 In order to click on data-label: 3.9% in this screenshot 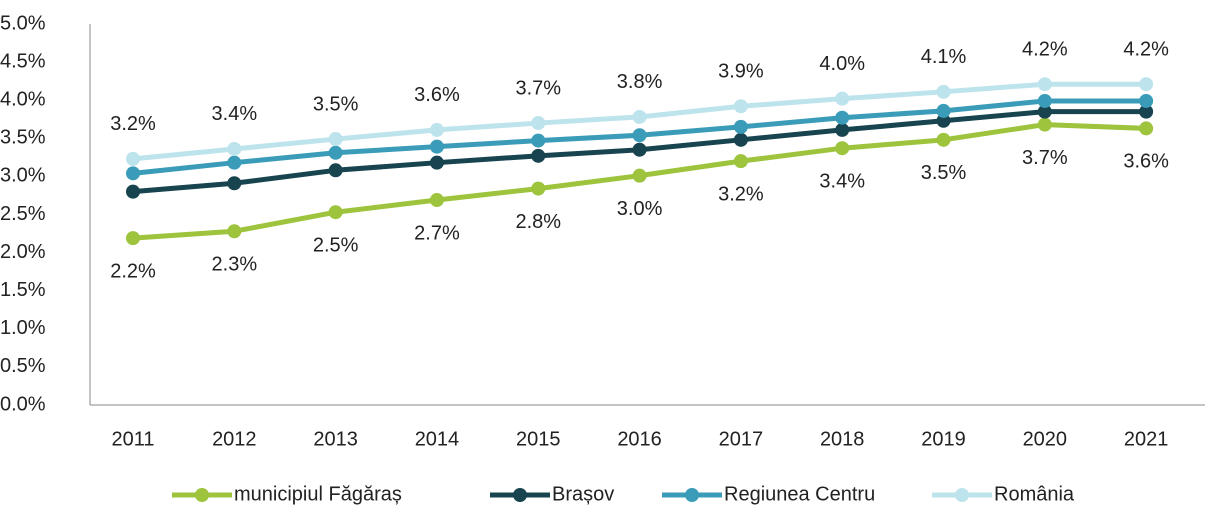, I will do `click(741, 72)`.